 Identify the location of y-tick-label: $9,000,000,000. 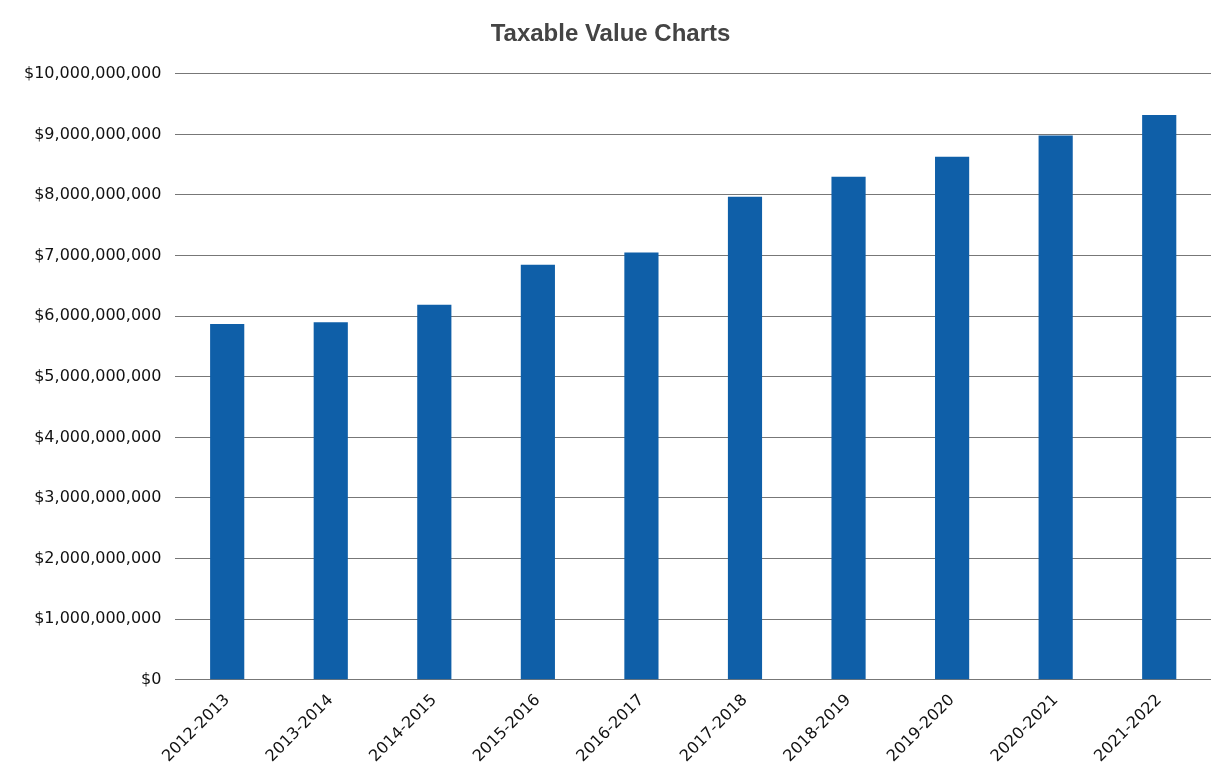
(98, 133).